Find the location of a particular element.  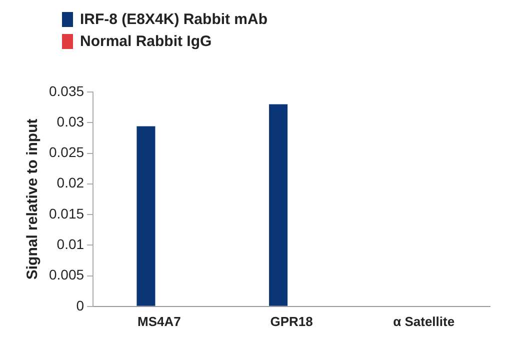

y-tick-label: 0.015 is located at coordinates (66, 213).